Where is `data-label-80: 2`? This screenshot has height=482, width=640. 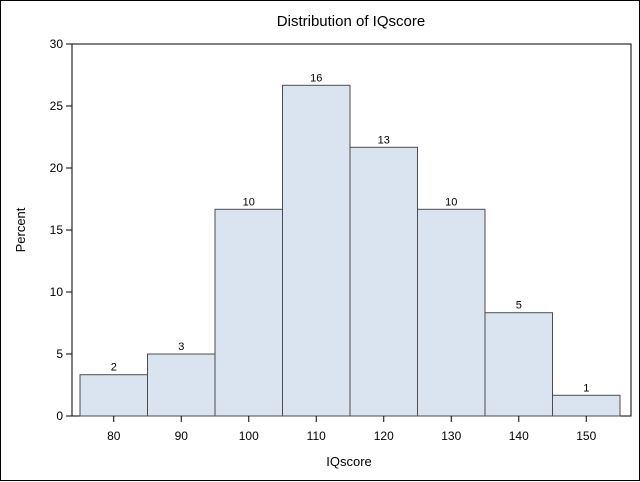
data-label-80: 2 is located at coordinates (114, 368).